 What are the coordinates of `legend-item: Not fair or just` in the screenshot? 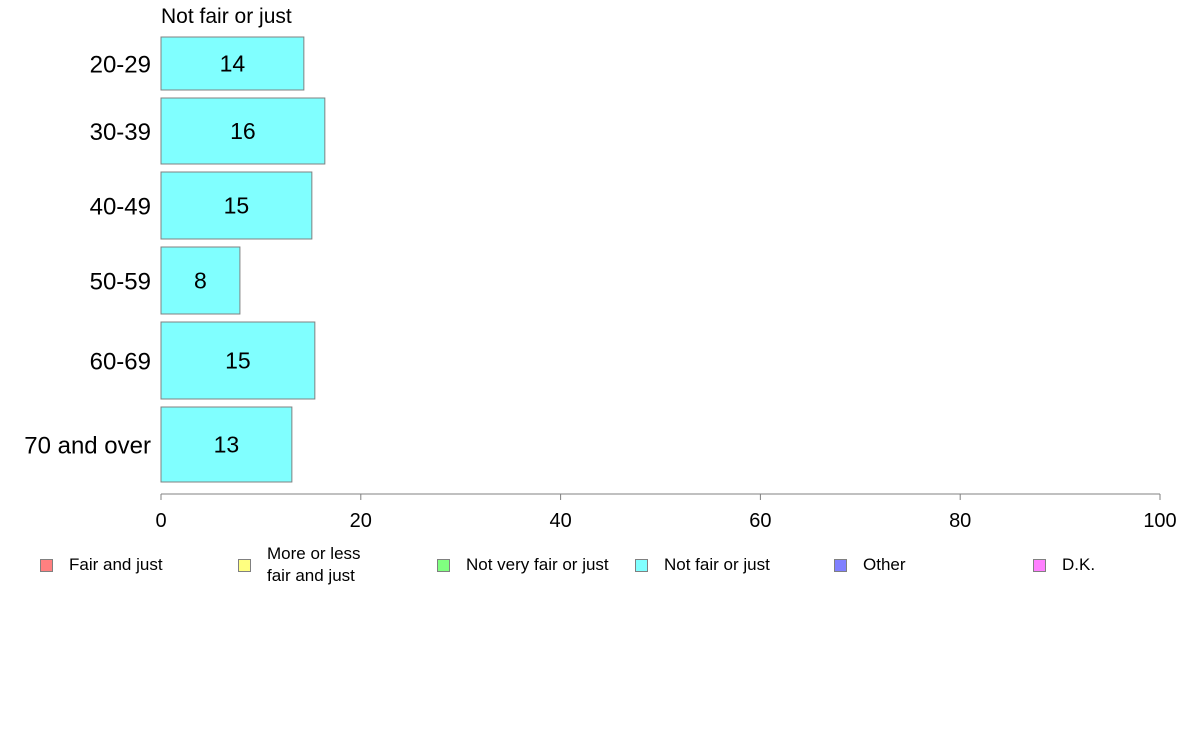 It's located at (702, 565).